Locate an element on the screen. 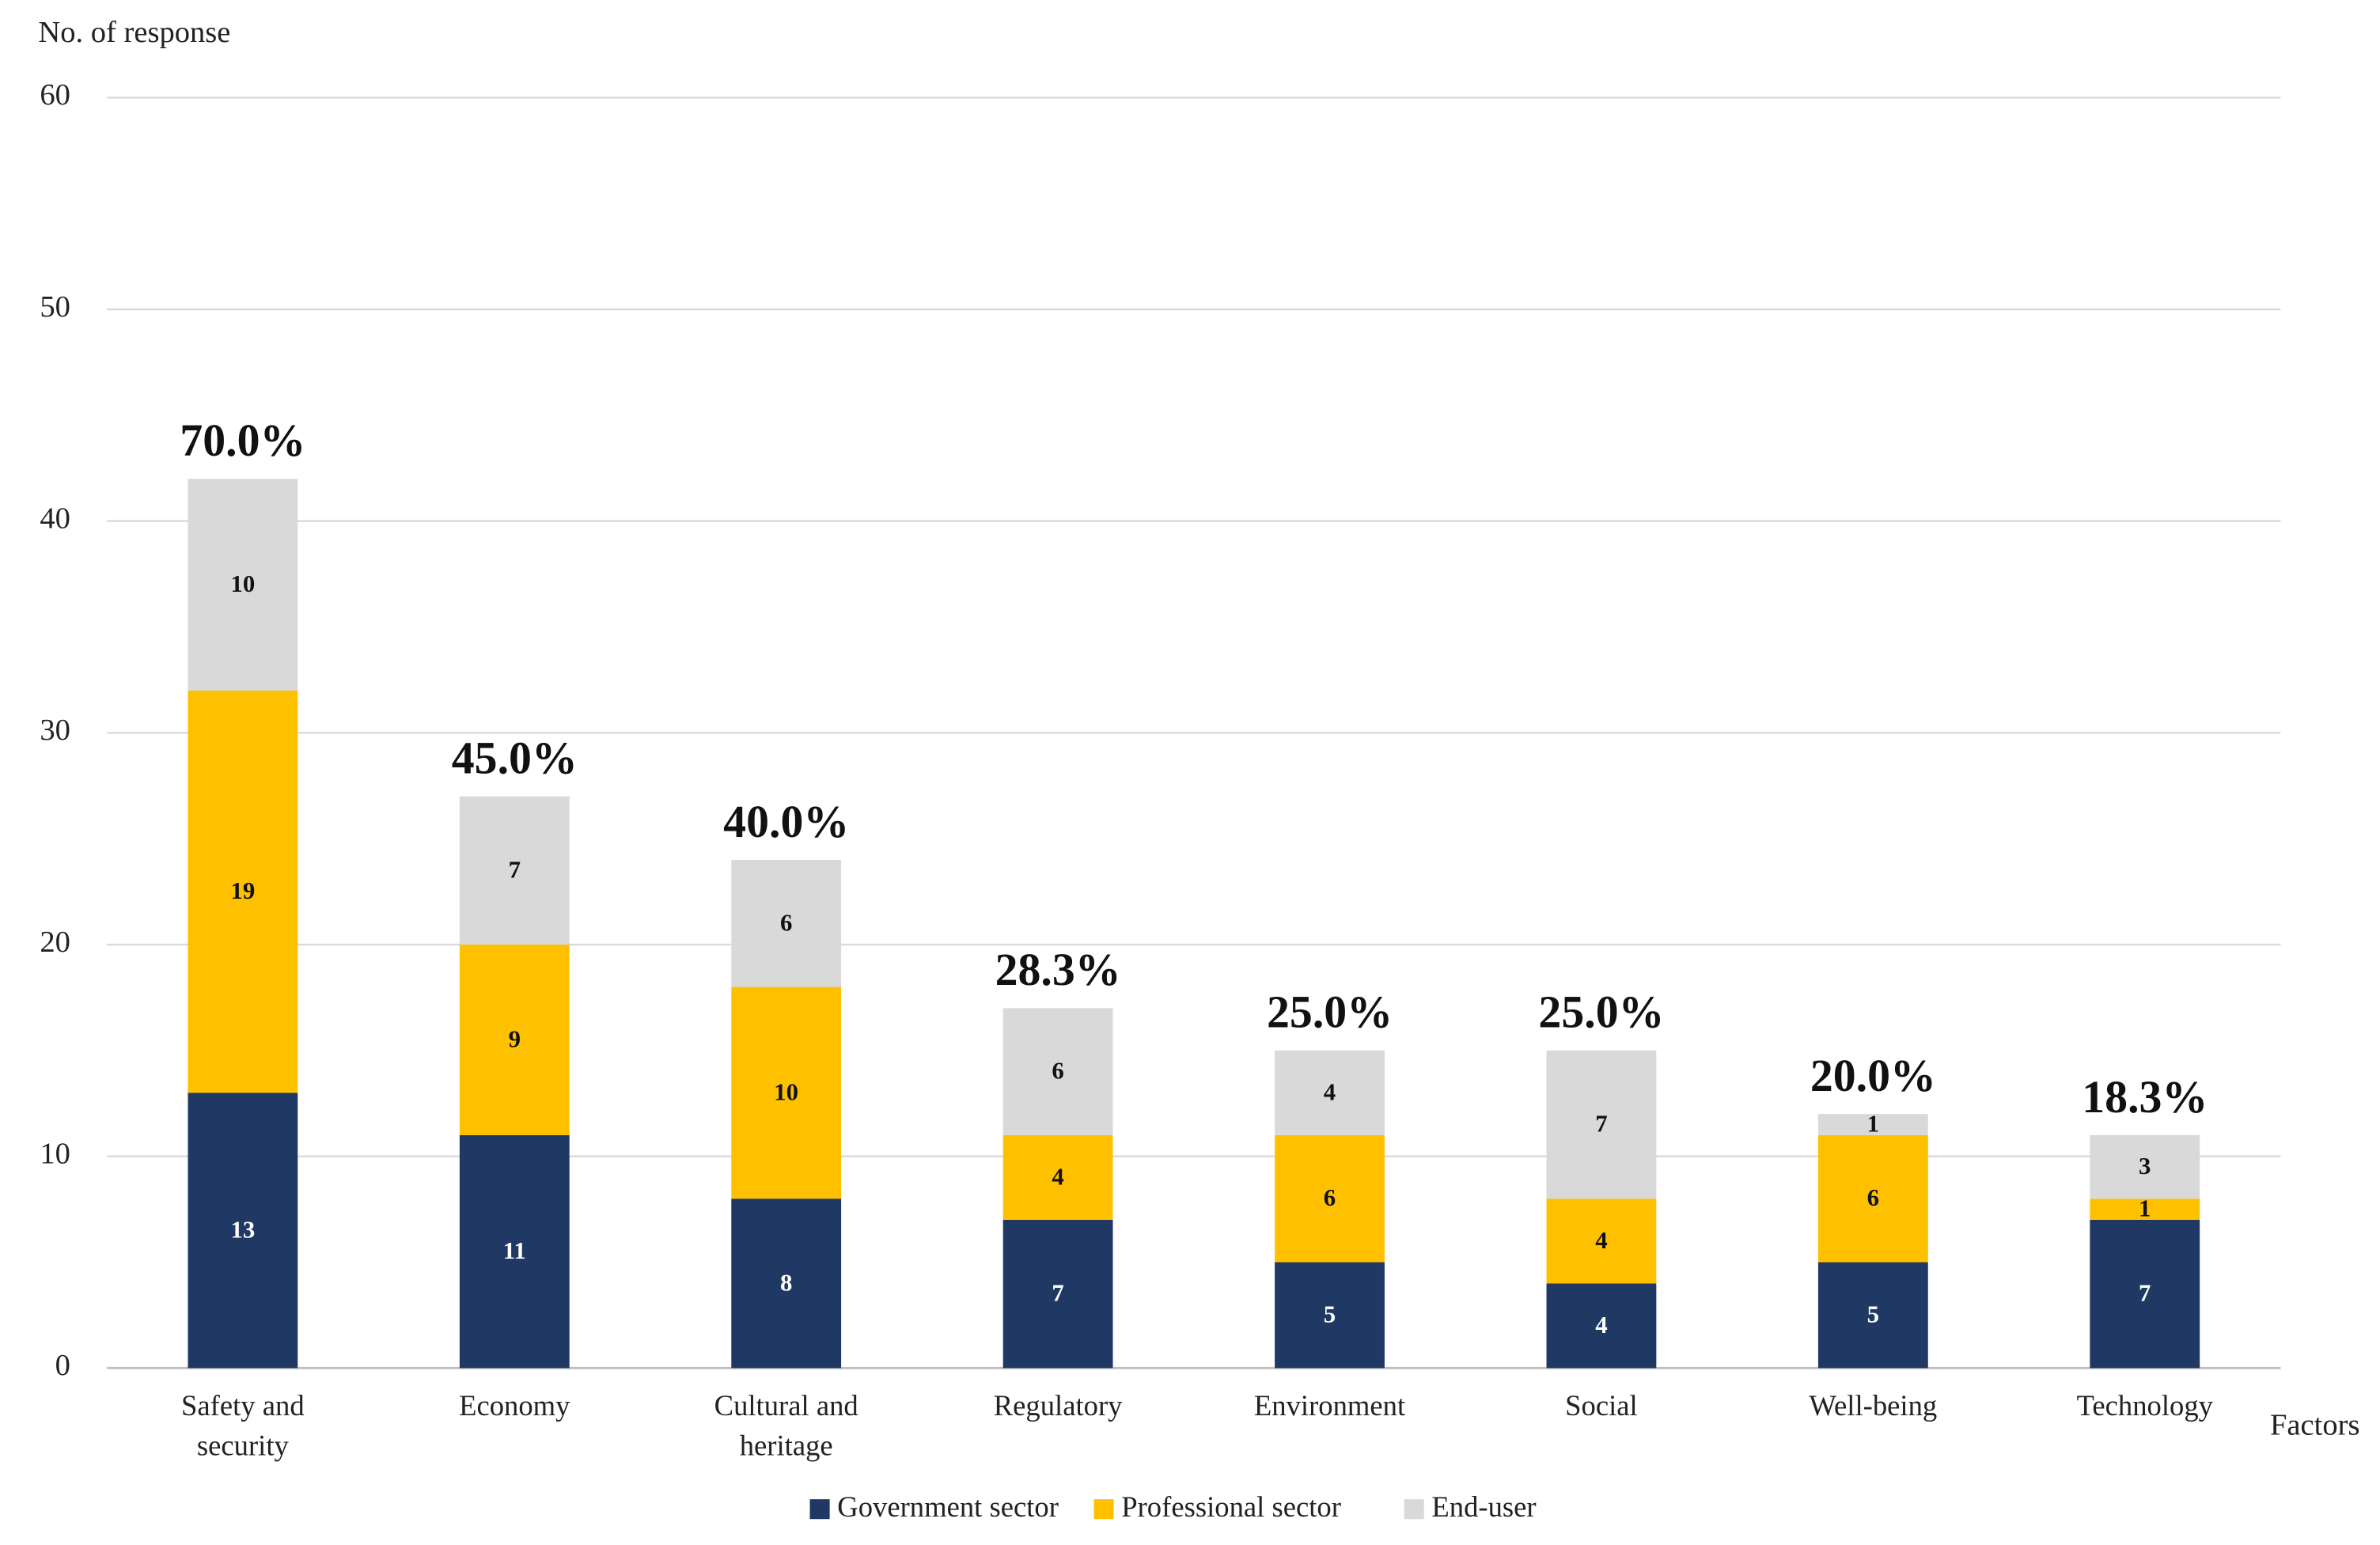  x-tick-label-box: Social is located at coordinates (1601, 1407).